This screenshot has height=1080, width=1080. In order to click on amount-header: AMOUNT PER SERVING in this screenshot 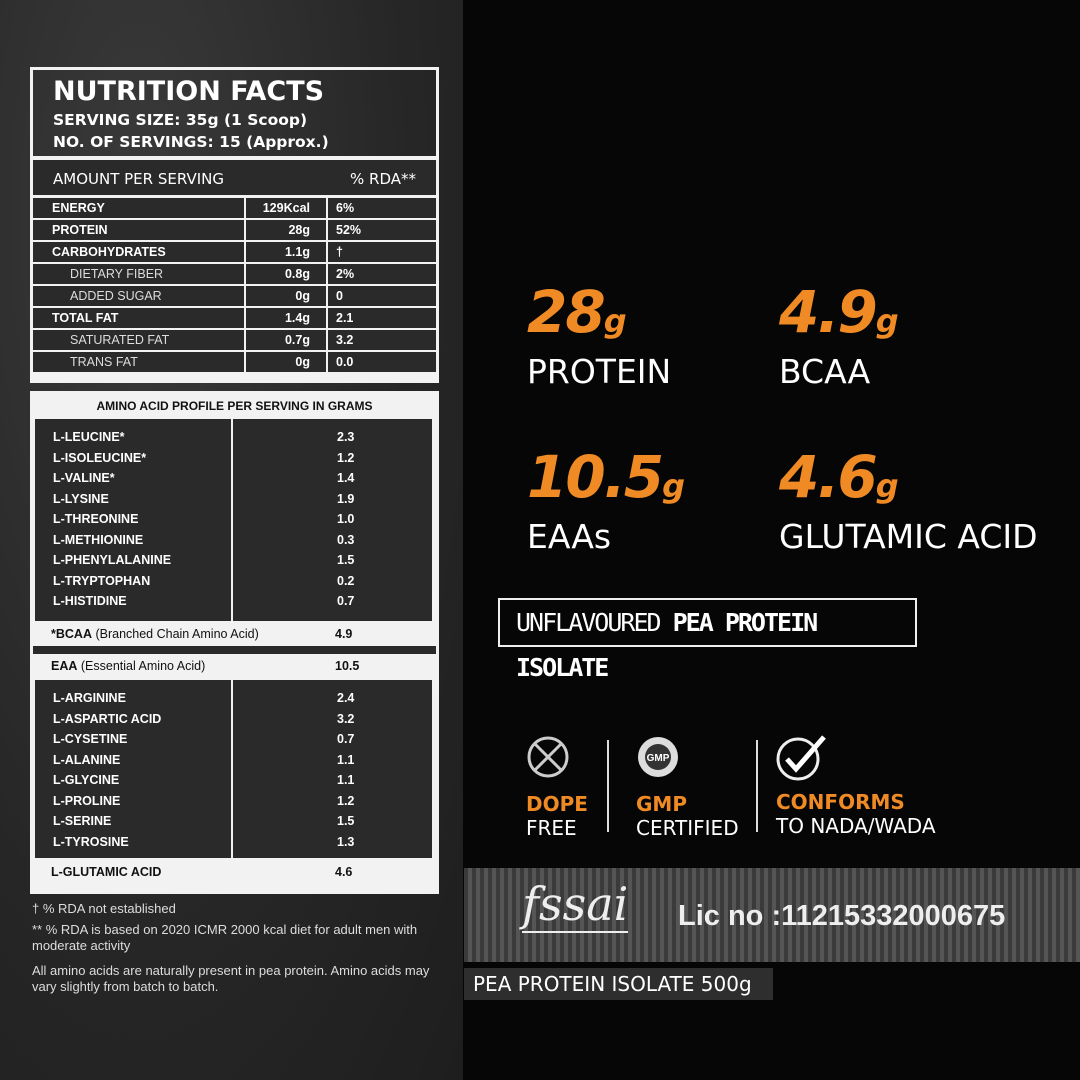, I will do `click(138, 179)`.